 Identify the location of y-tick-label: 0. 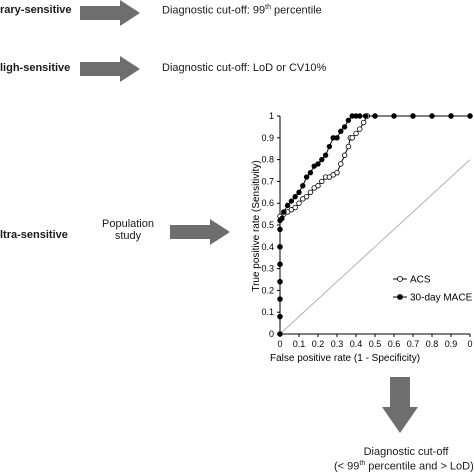
(271, 334).